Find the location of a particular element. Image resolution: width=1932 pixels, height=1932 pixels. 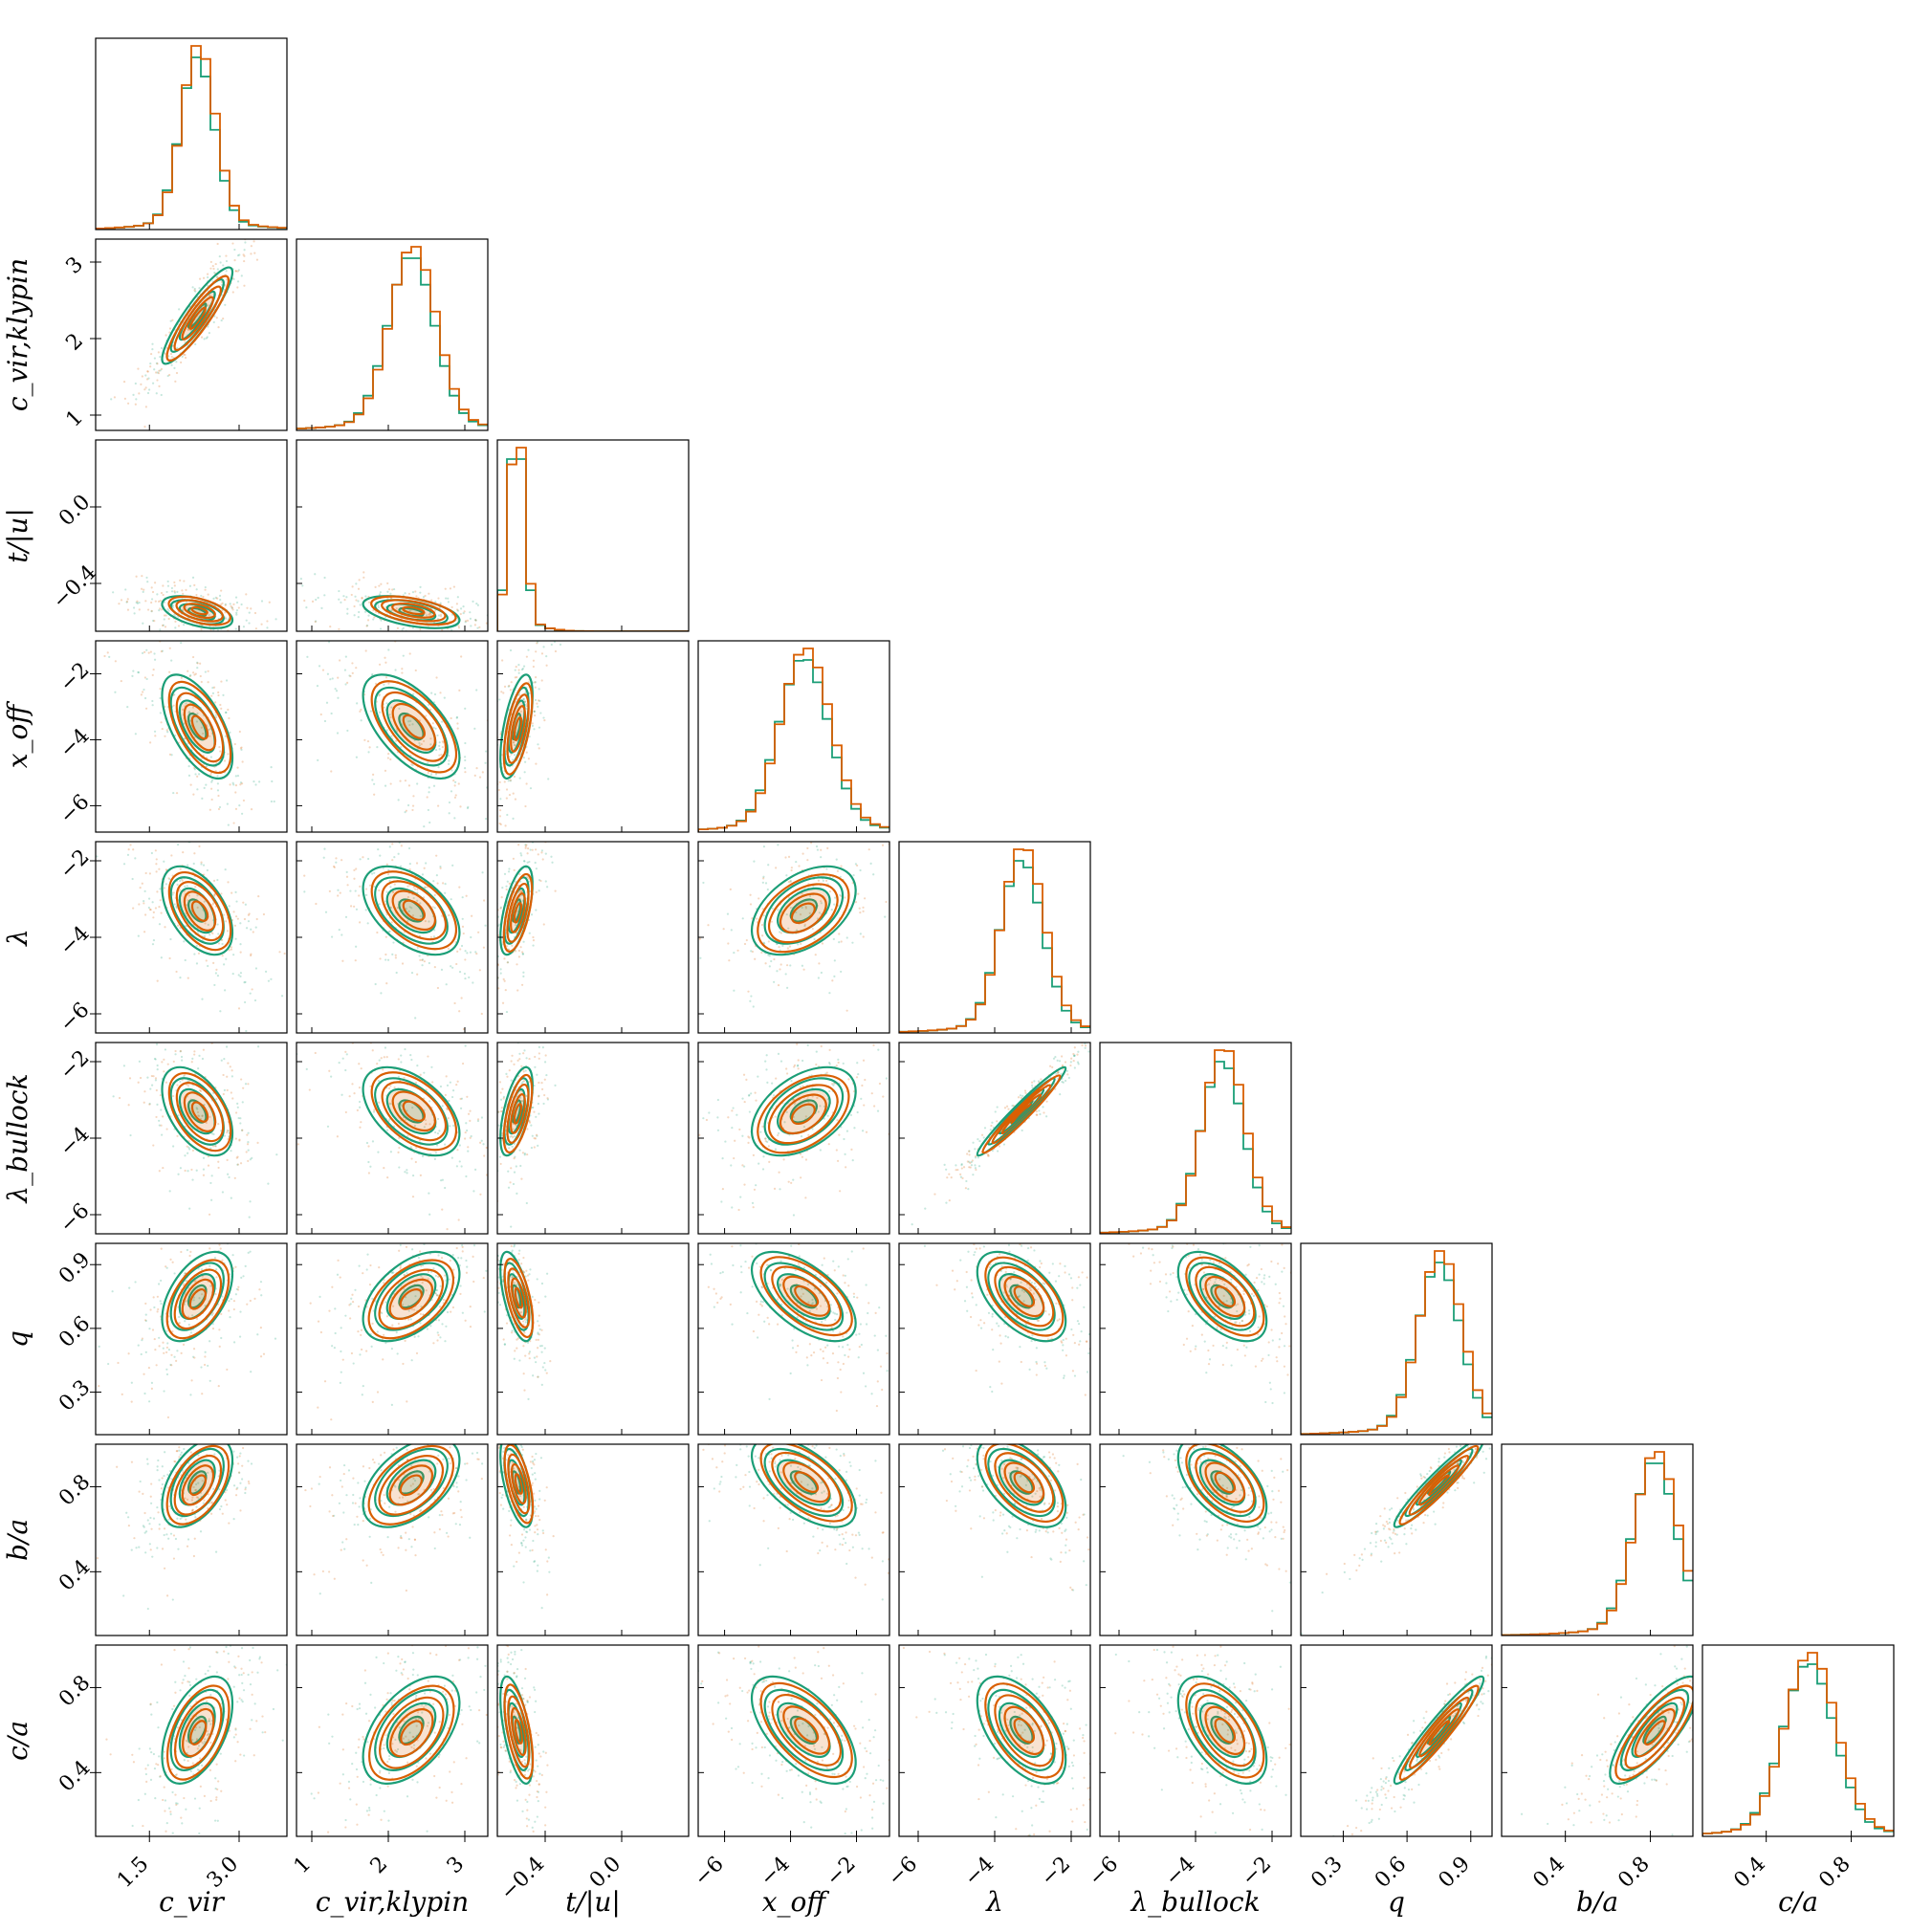

panel-cvir_klypin-vs-cvir is located at coordinates (191, 334).